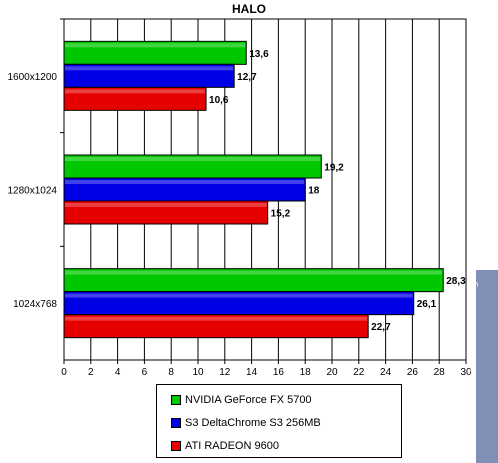 Image resolution: width=498 pixels, height=463 pixels. Describe the element at coordinates (176, 400) in the screenshot. I see `legend-swatch-nvidia` at that location.